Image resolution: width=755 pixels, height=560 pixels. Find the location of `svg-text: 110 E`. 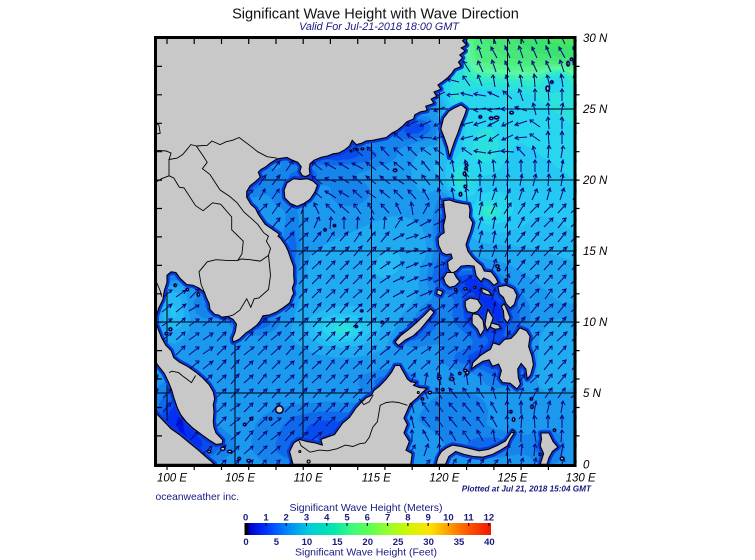

svg-text: 110 E is located at coordinates (309, 479).